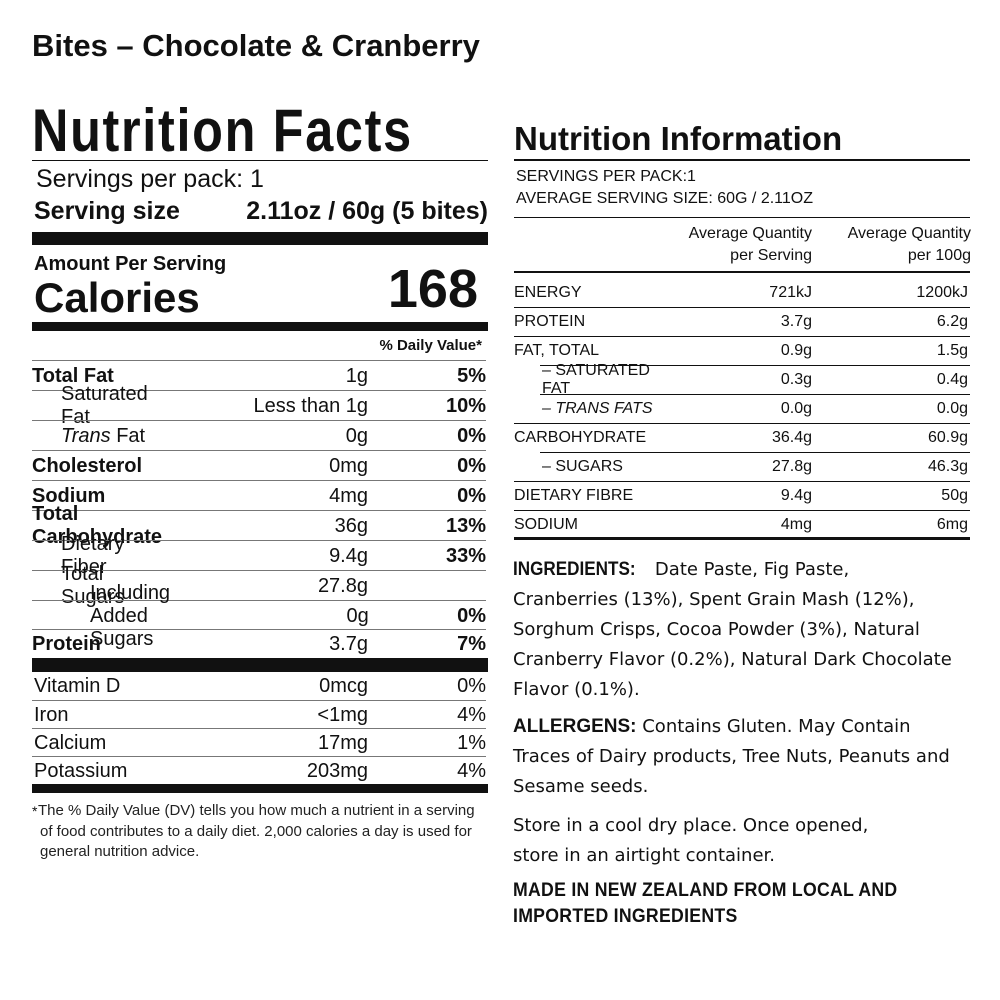 This screenshot has width=1000, height=1000. I want to click on facts-row: Protein 3.7g 7%, so click(259, 643).